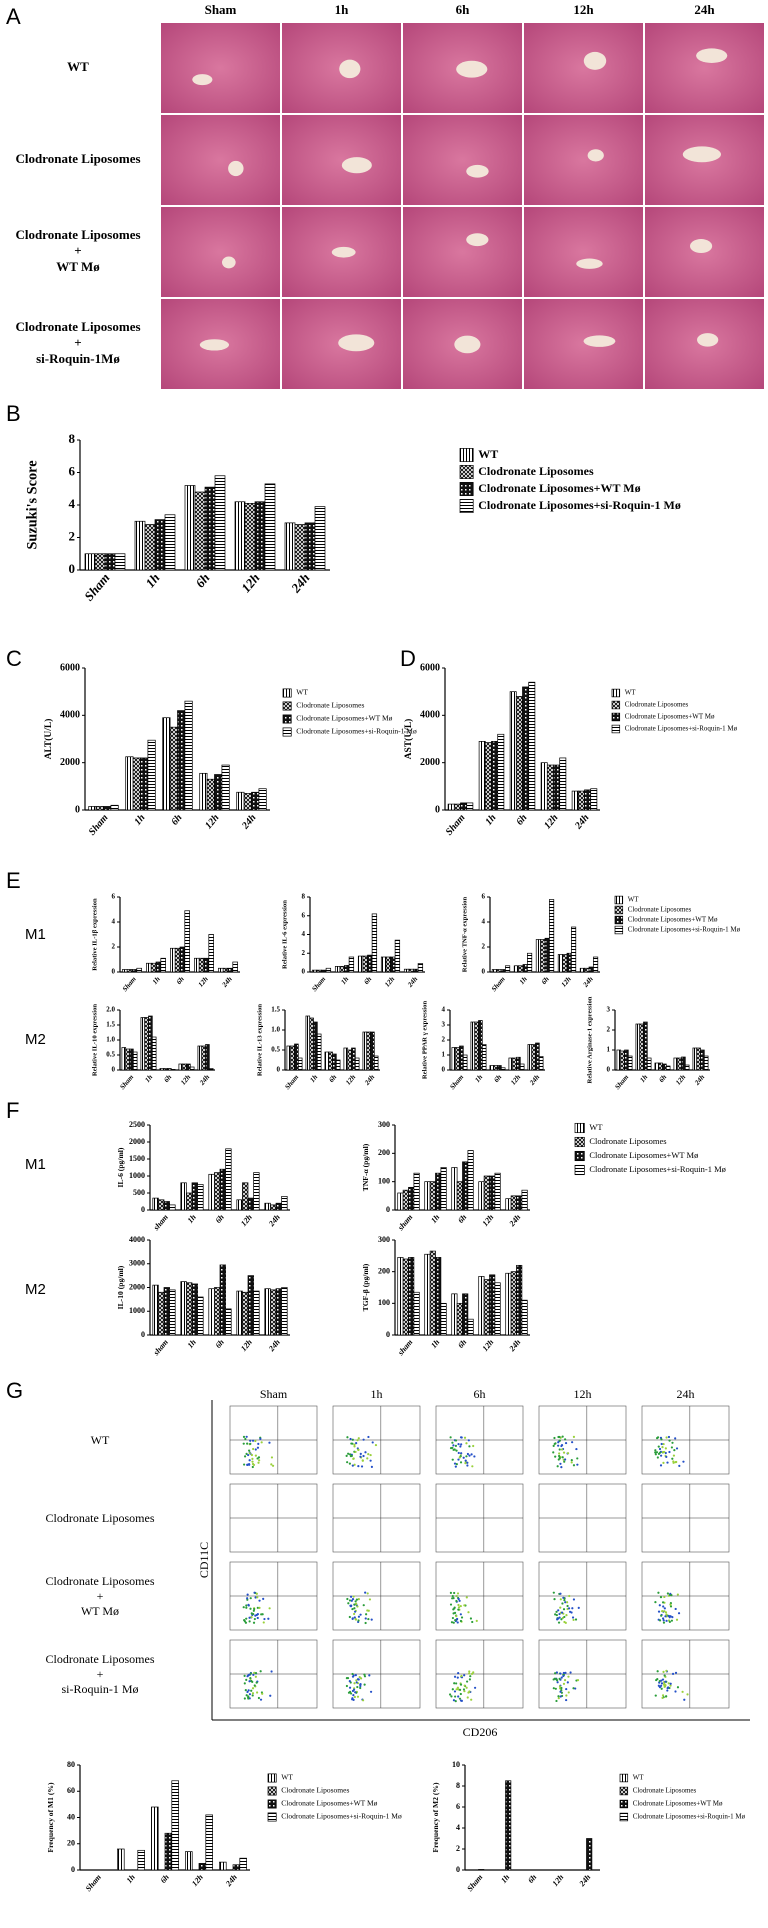  What do you see at coordinates (71, 1816) in the screenshot?
I see `y-tick-label: 40` at bounding box center [71, 1816].